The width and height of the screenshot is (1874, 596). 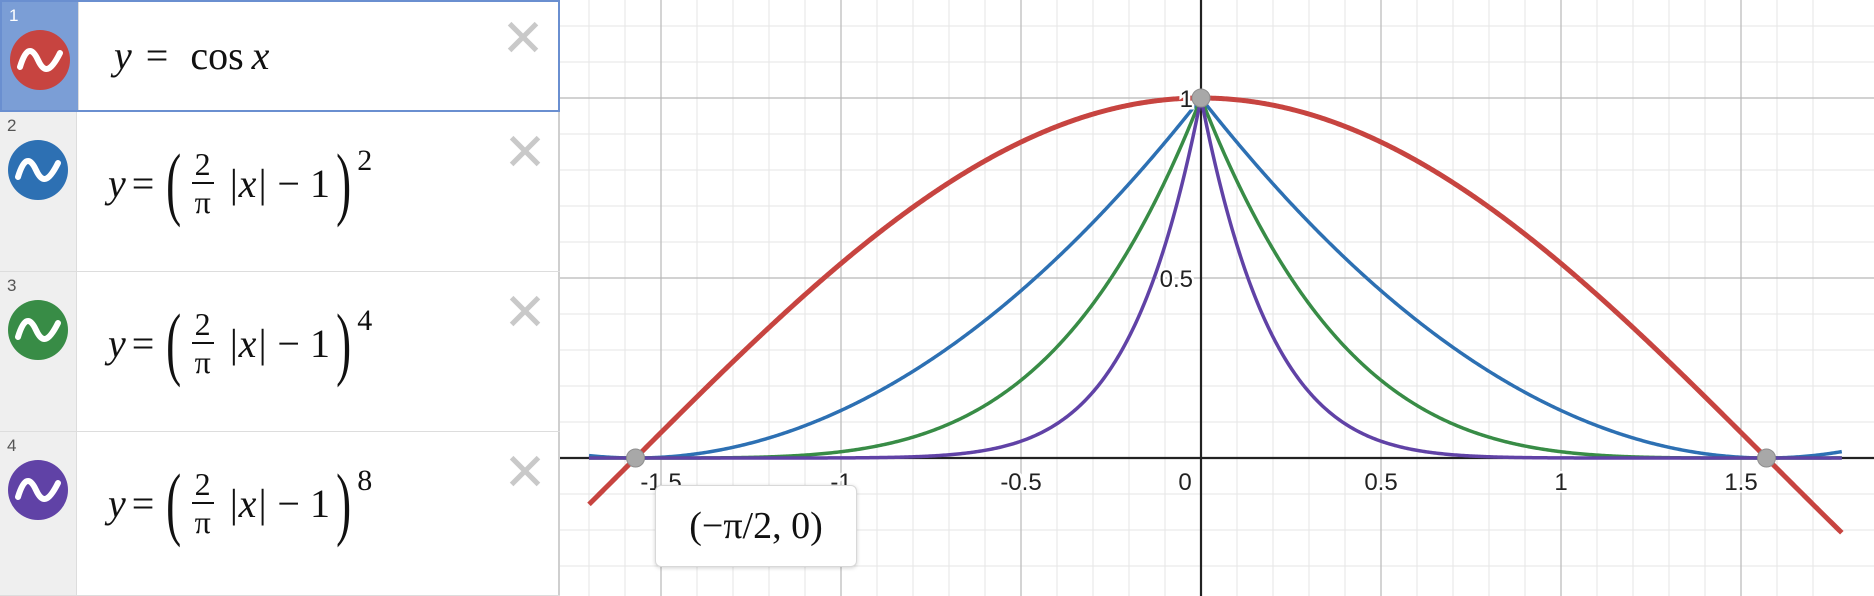 What do you see at coordinates (1184, 482) in the screenshot?
I see `x-tick-label: 0` at bounding box center [1184, 482].